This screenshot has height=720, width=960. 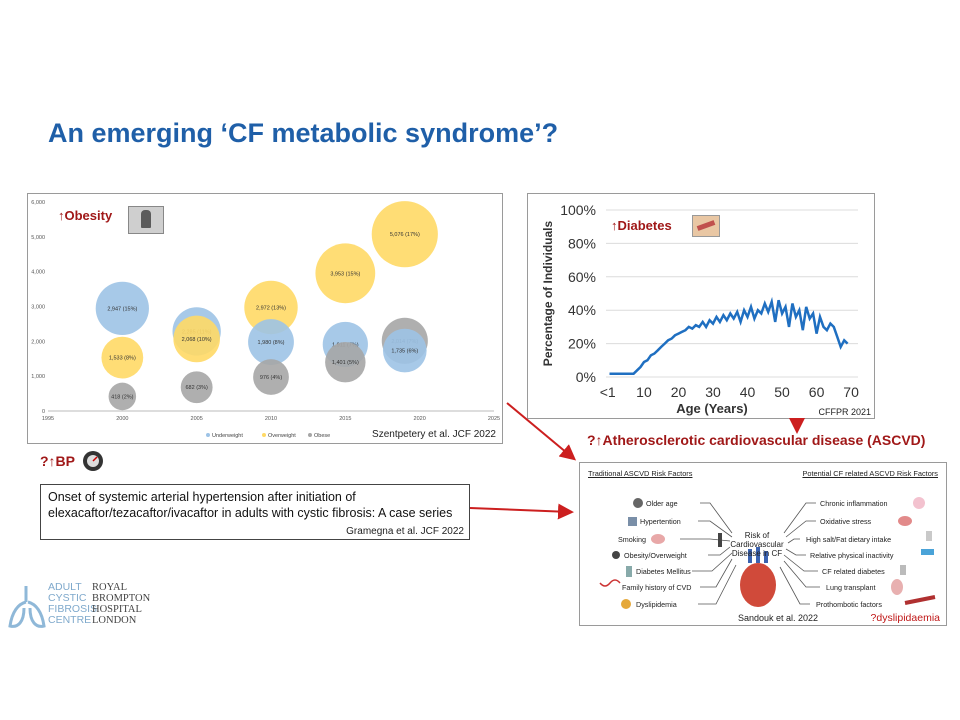 What do you see at coordinates (662, 503) in the screenshot?
I see `risk-older-age: Older age` at bounding box center [662, 503].